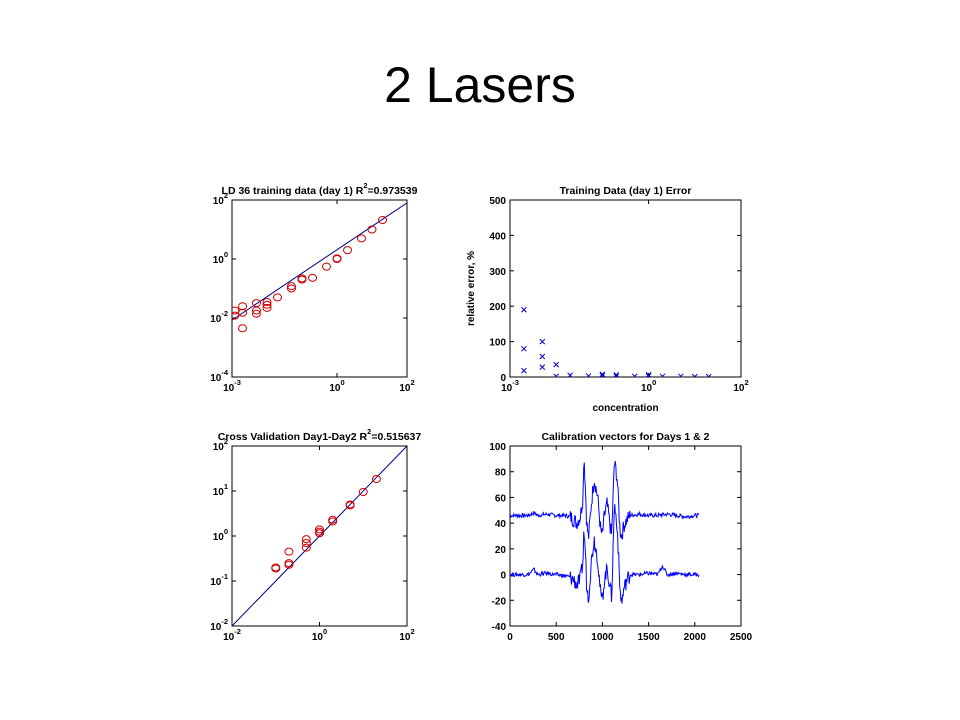  What do you see at coordinates (497, 272) in the screenshot?
I see `y-tick-label: 300` at bounding box center [497, 272].